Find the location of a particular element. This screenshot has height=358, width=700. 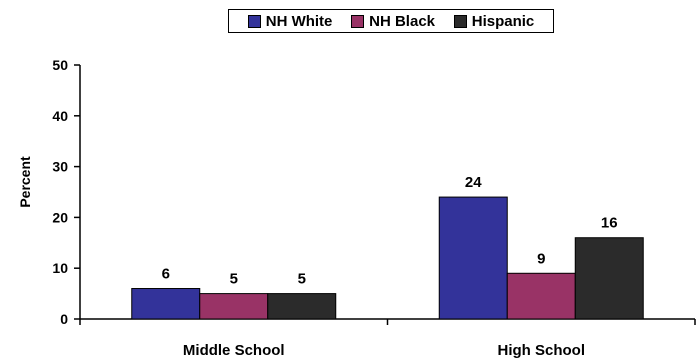

y-tick-label: 40 is located at coordinates (60, 116).